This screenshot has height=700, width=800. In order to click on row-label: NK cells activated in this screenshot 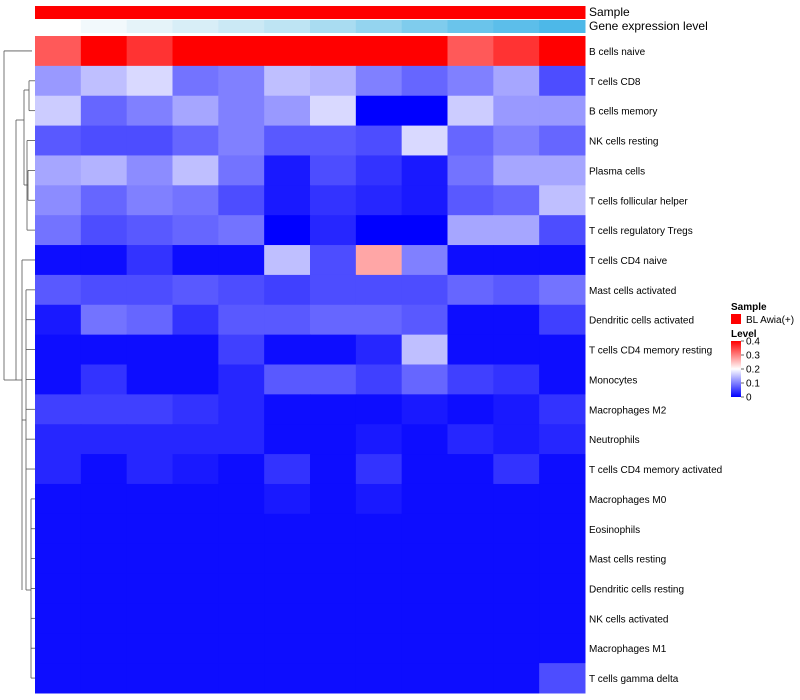, I will do `click(628, 619)`.